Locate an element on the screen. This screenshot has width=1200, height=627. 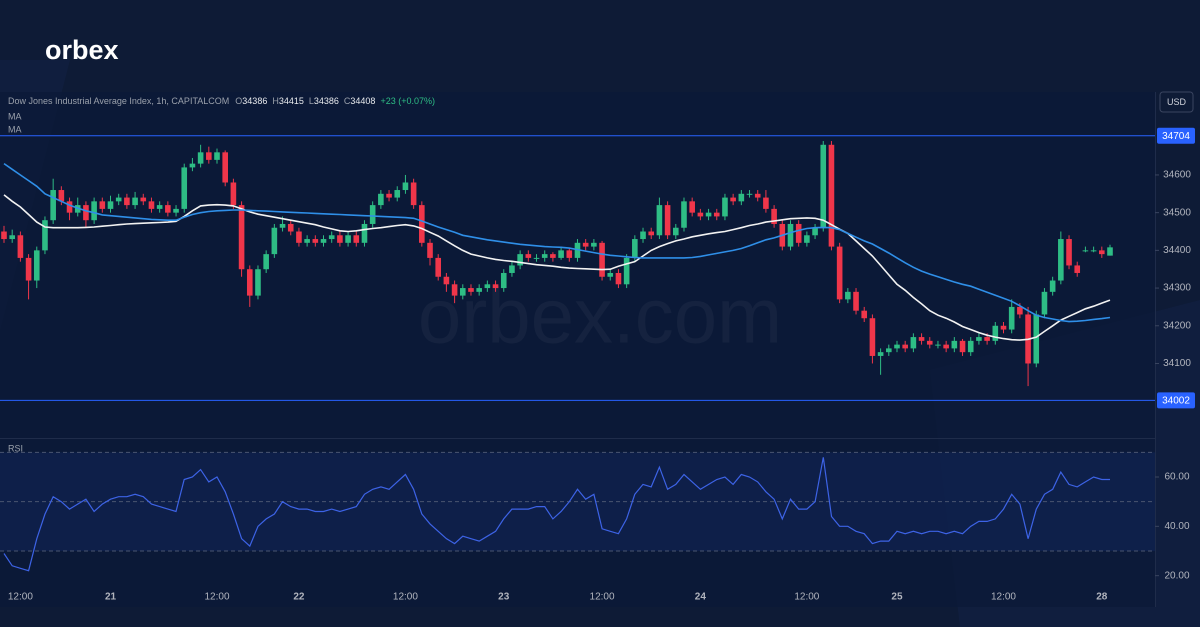
legend-ohlc-value: 34386 is located at coordinates (326, 101).